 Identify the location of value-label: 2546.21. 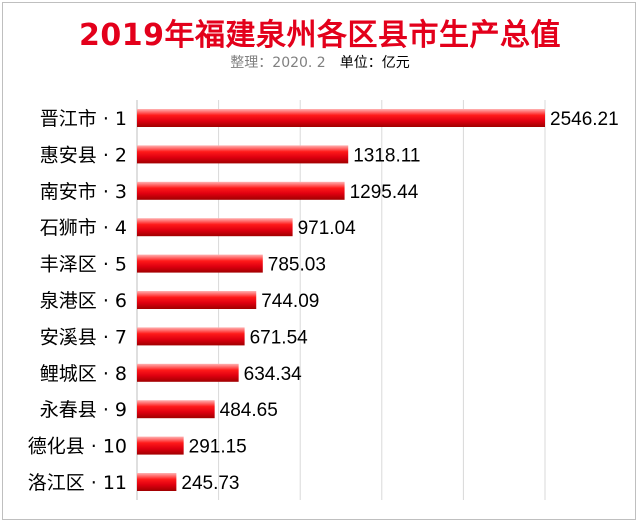
(584, 119).